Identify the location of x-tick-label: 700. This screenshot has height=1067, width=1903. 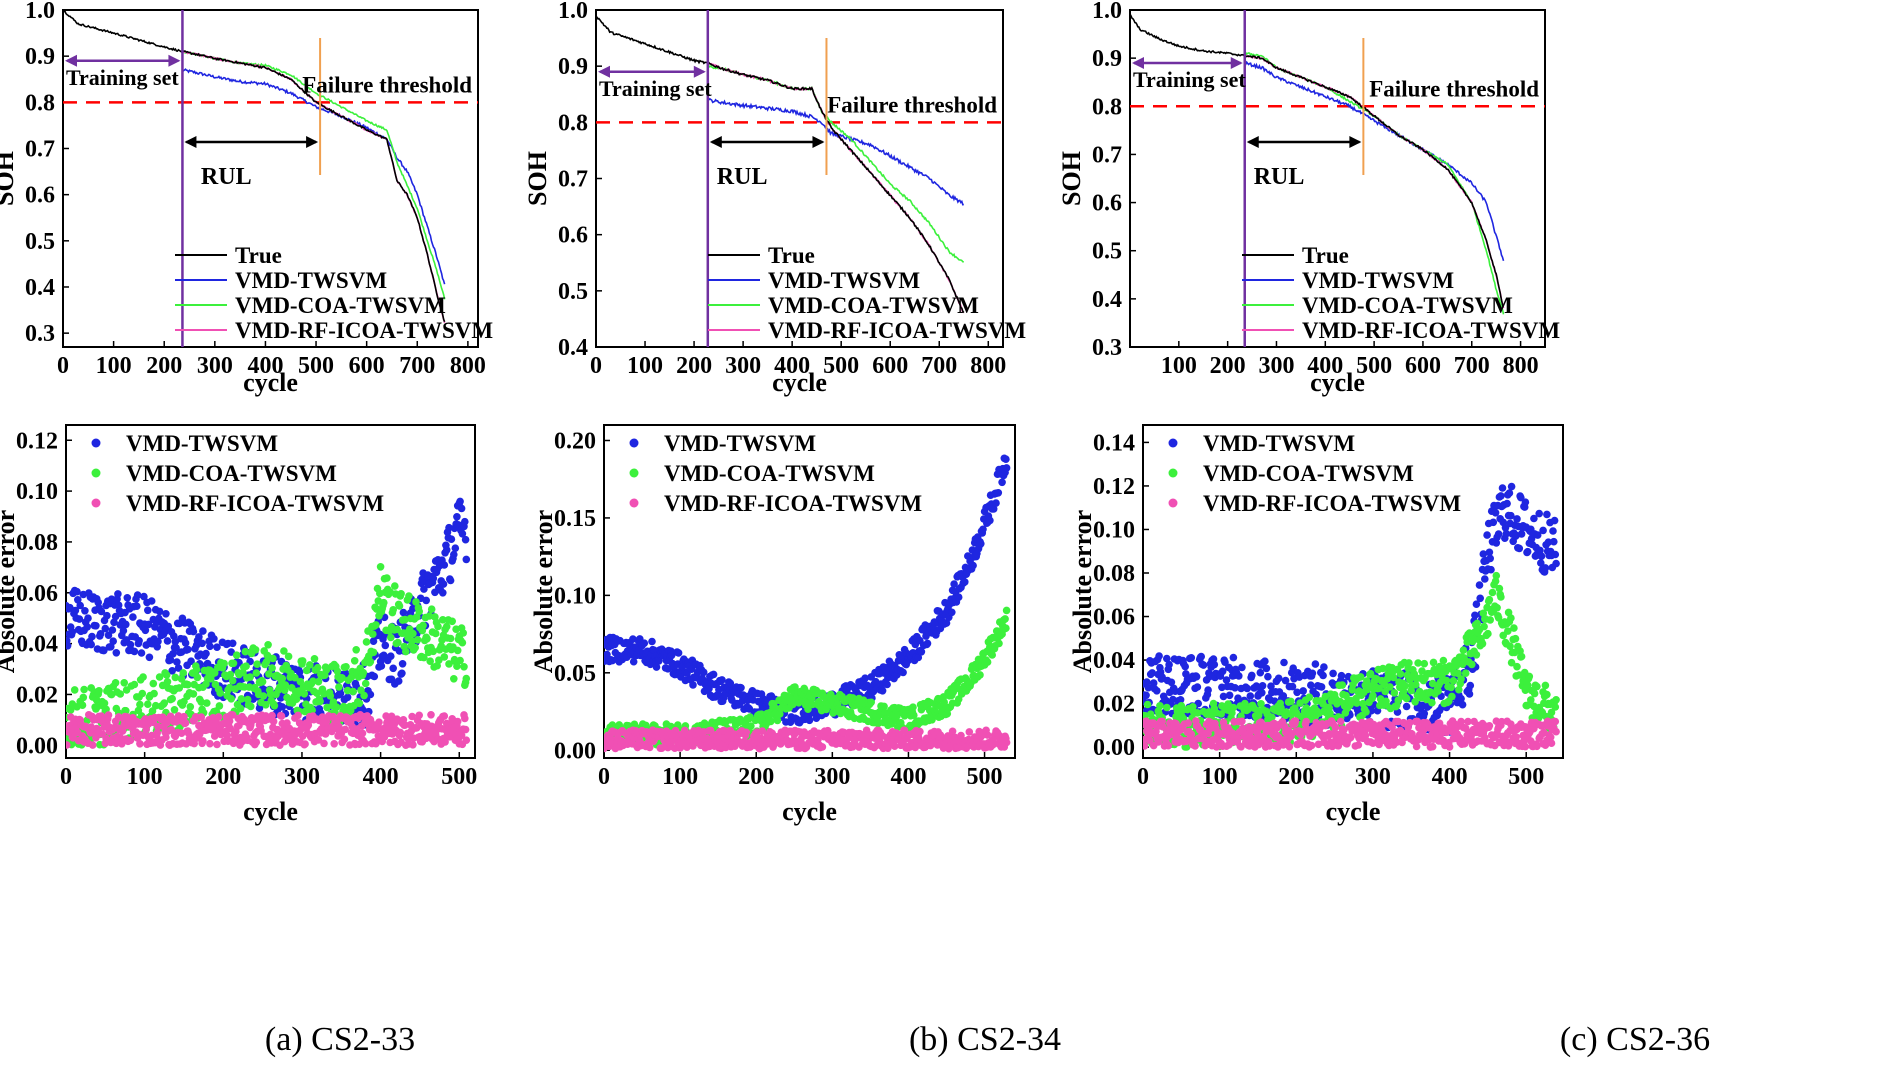
(417, 366).